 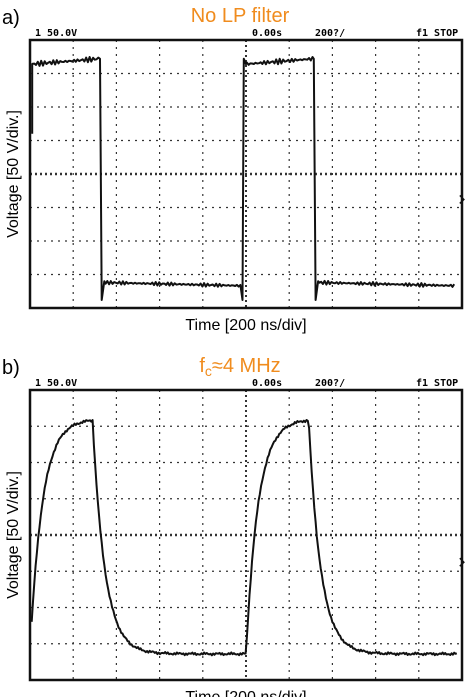 I want to click on title-part: No LP filter, so click(x=240, y=16).